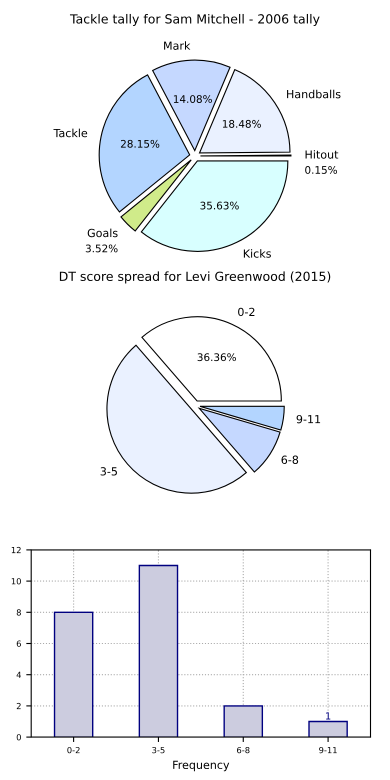 This screenshot has height=780, width=390. Describe the element at coordinates (308, 419) in the screenshot. I see `slice-label: 9-11` at that location.